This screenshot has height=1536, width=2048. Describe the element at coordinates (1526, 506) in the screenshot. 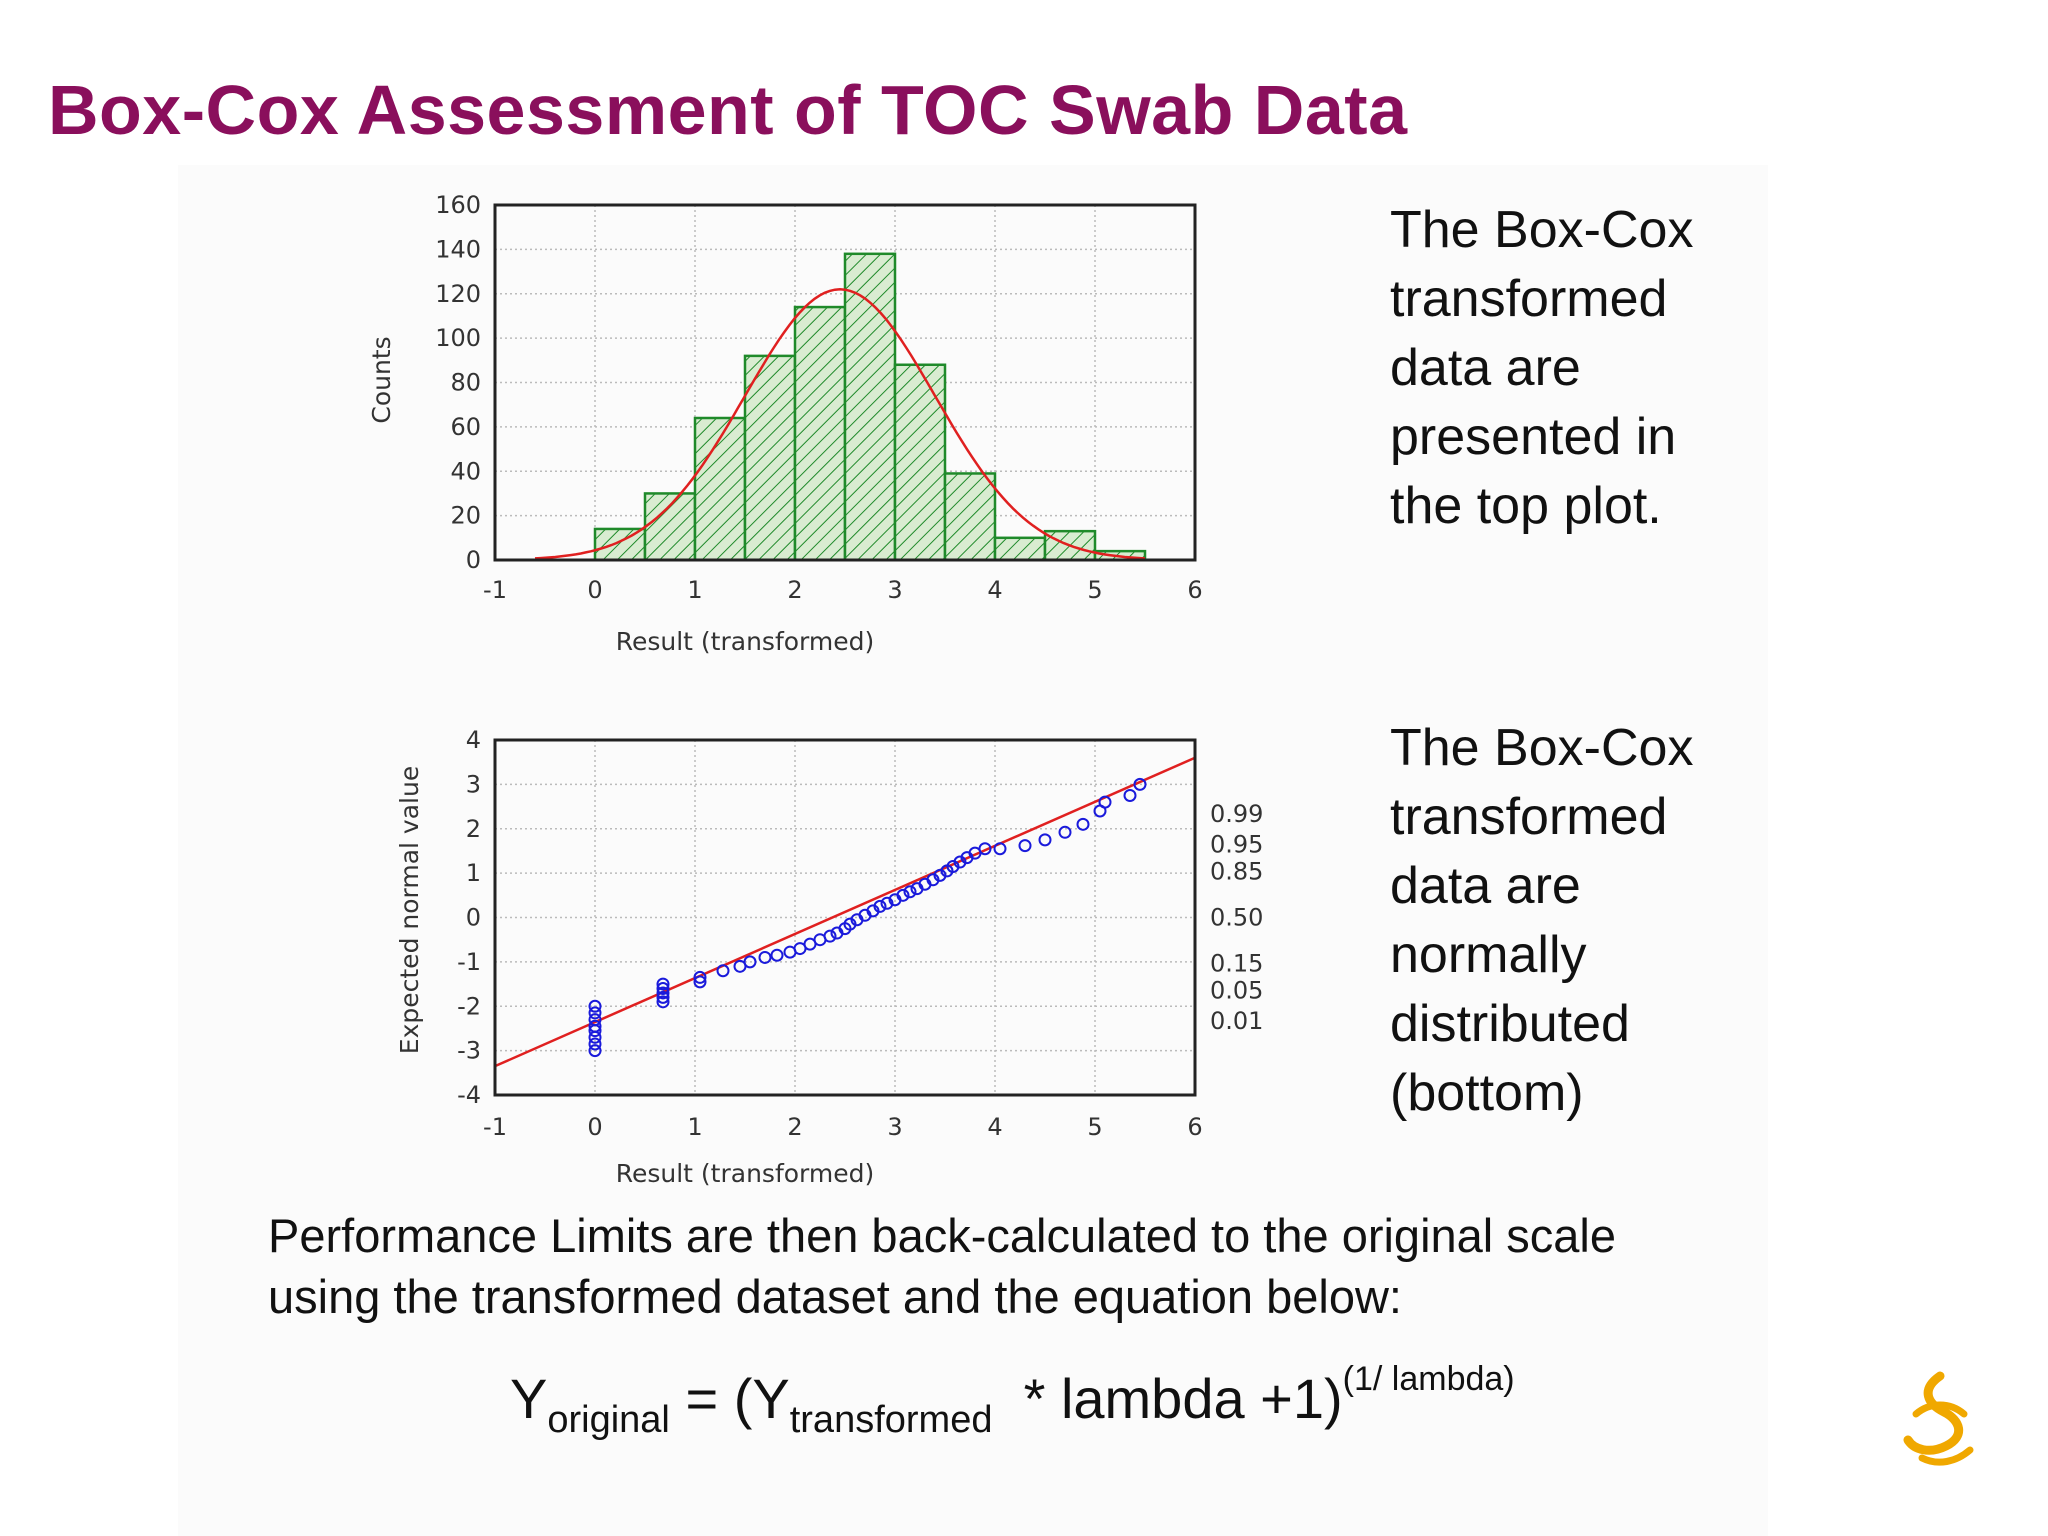

I see `top-description-line: the top plot.` at that location.